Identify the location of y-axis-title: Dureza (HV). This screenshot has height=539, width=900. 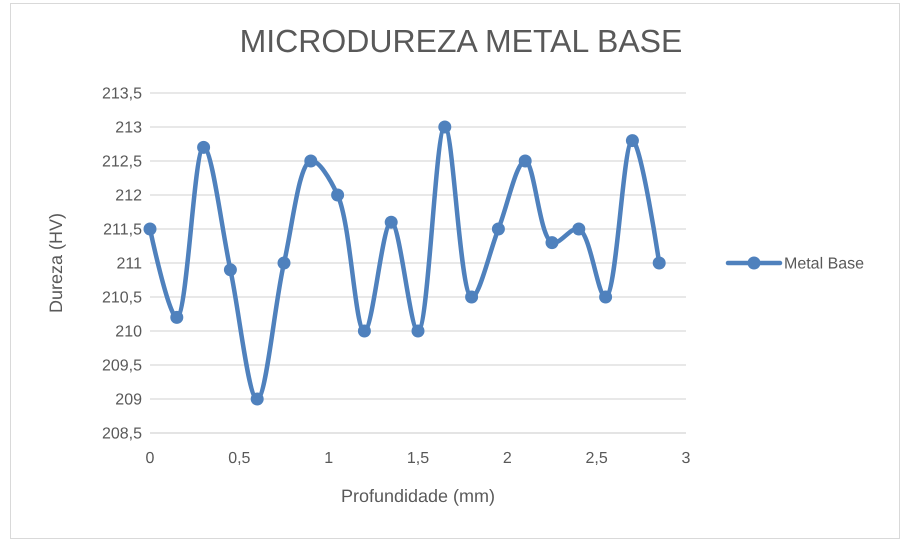
(56, 263).